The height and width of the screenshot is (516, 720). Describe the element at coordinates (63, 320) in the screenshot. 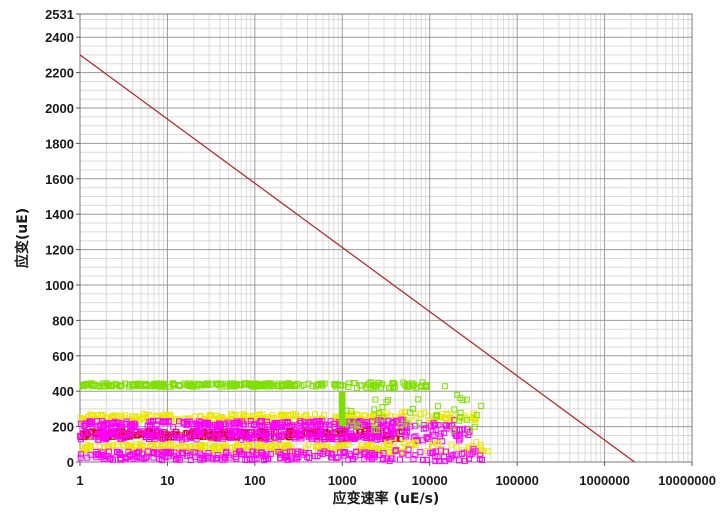

I see `y-tick-label: 800` at that location.